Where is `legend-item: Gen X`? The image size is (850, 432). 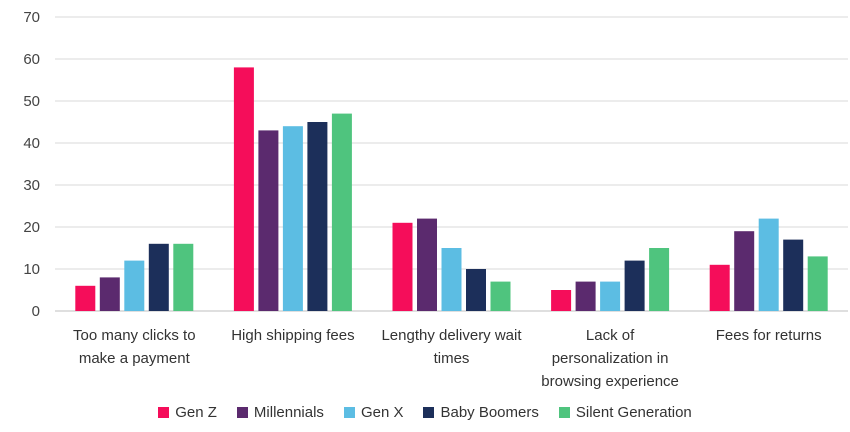
legend-item: Gen X is located at coordinates (373, 412).